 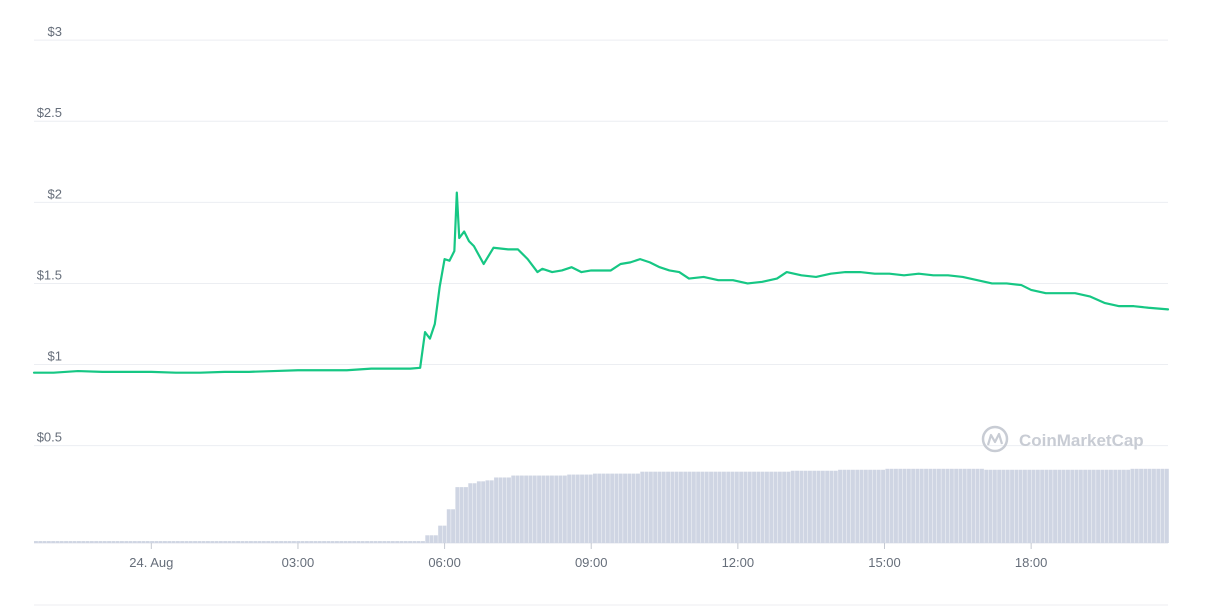 What do you see at coordinates (884, 562) in the screenshot?
I see `x-tick-label: 15:00` at bounding box center [884, 562].